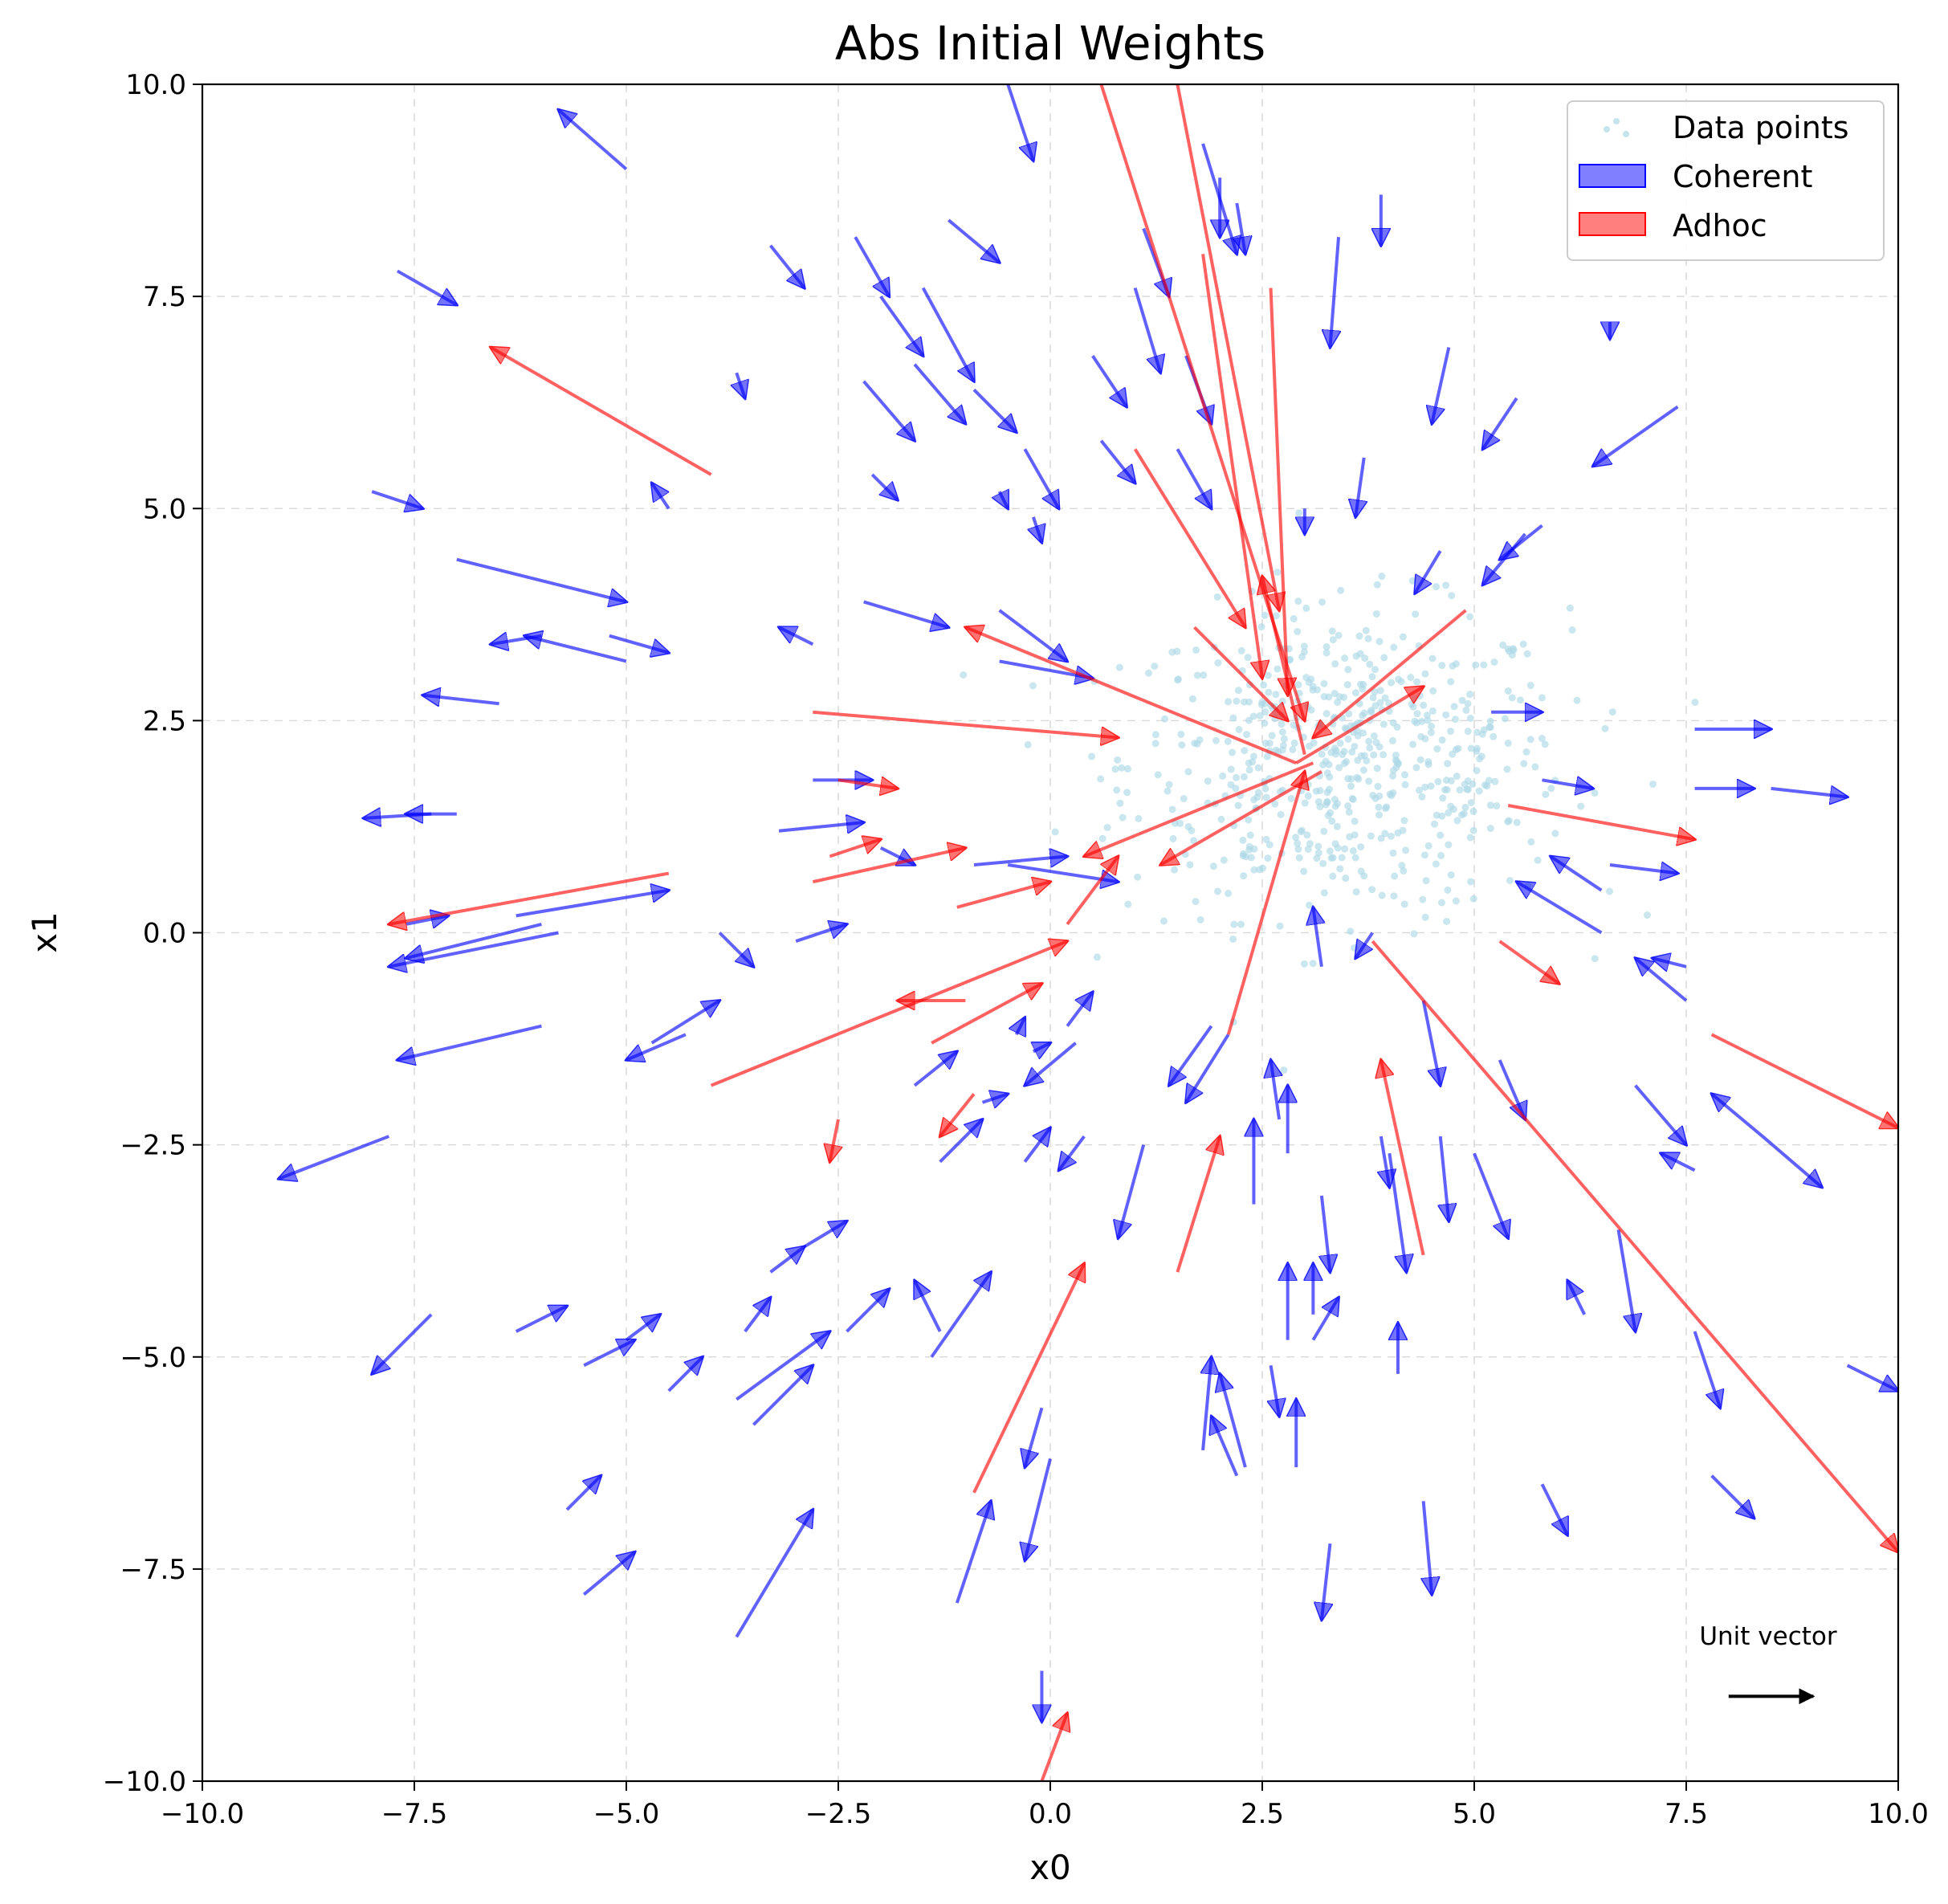 The width and height of the screenshot is (1948, 1904). Describe the element at coordinates (1329, 792) in the screenshot. I see `data-points` at that location.